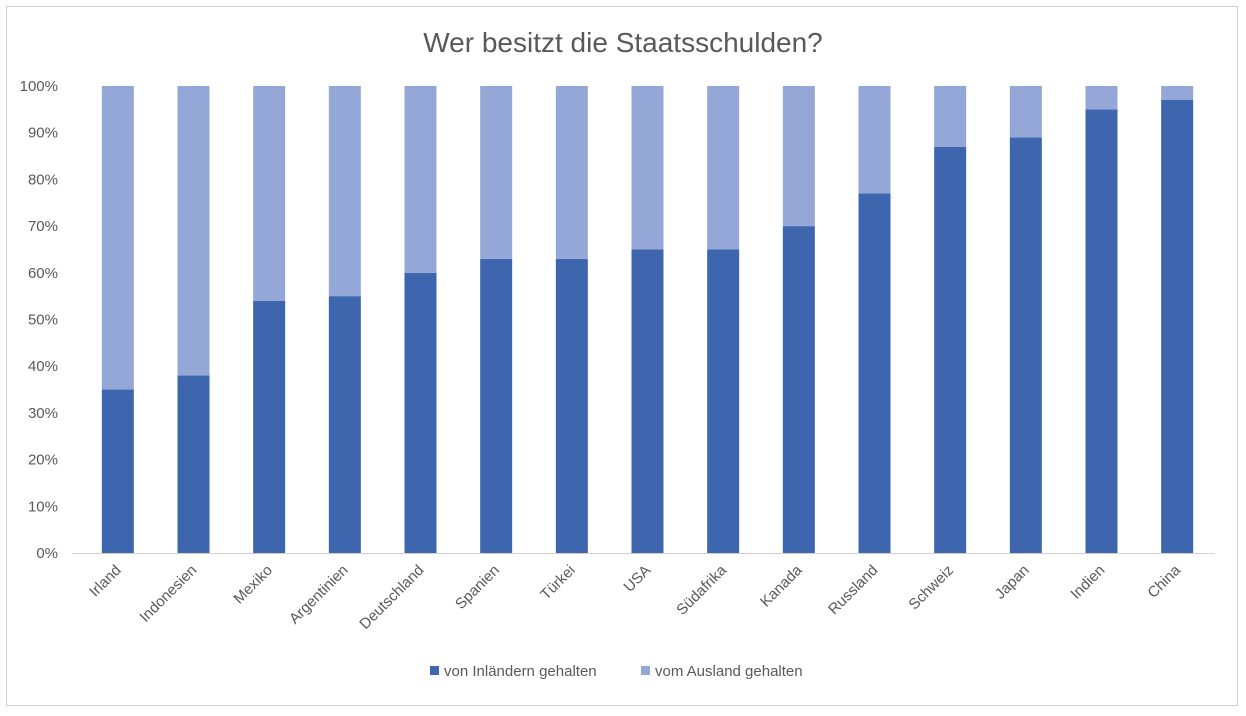 Image resolution: width=1246 pixels, height=716 pixels. What do you see at coordinates (520, 671) in the screenshot?
I see `legend-label: von Inländern gehalten` at bounding box center [520, 671].